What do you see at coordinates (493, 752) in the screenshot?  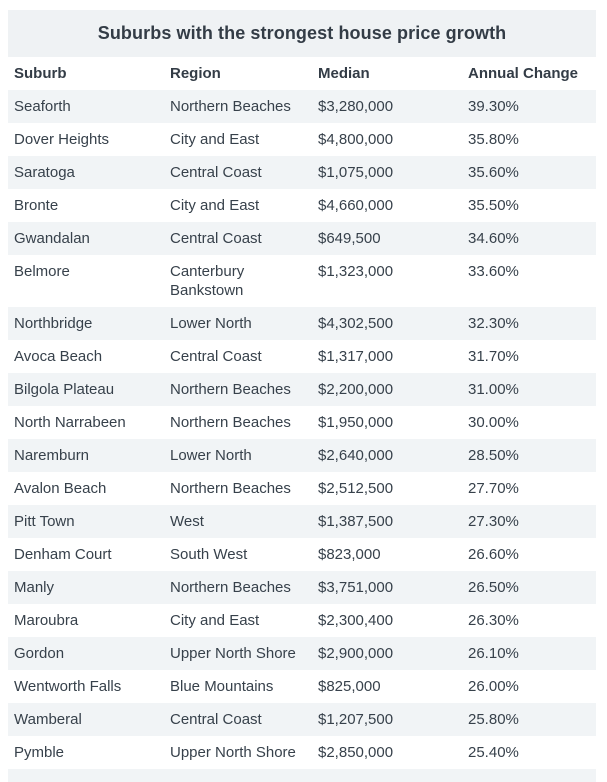 I see `annual-change-cell: 25.40%` at bounding box center [493, 752].